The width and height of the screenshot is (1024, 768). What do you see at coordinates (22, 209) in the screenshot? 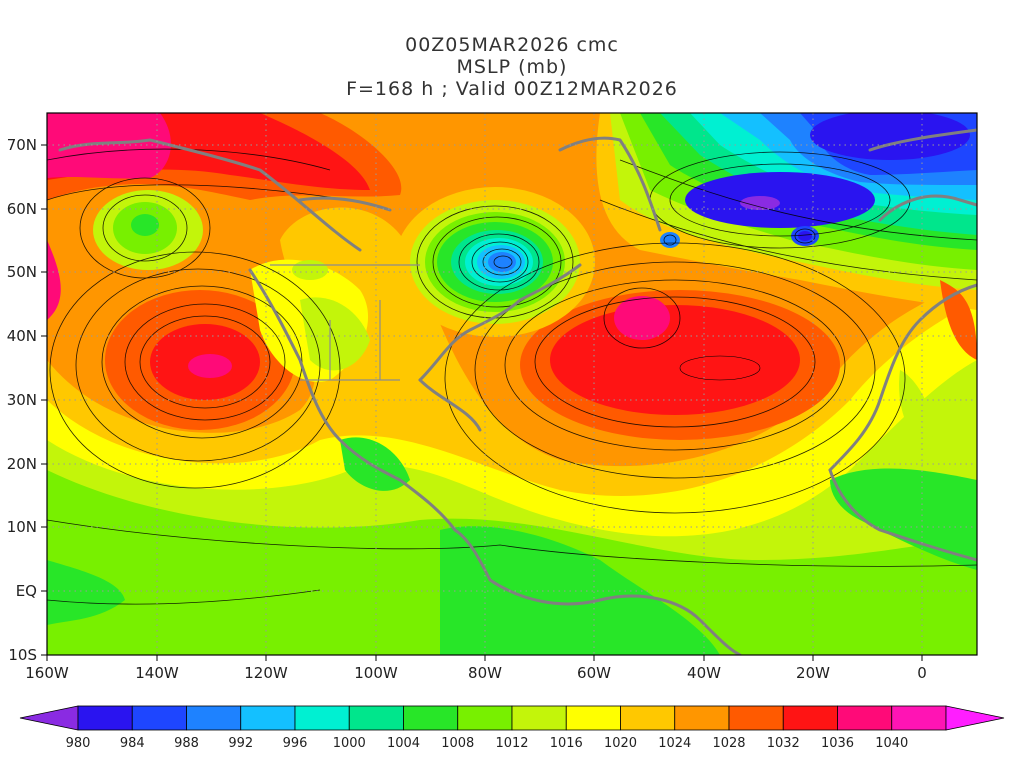
I see `lat-tick-label: 60N` at bounding box center [22, 209].